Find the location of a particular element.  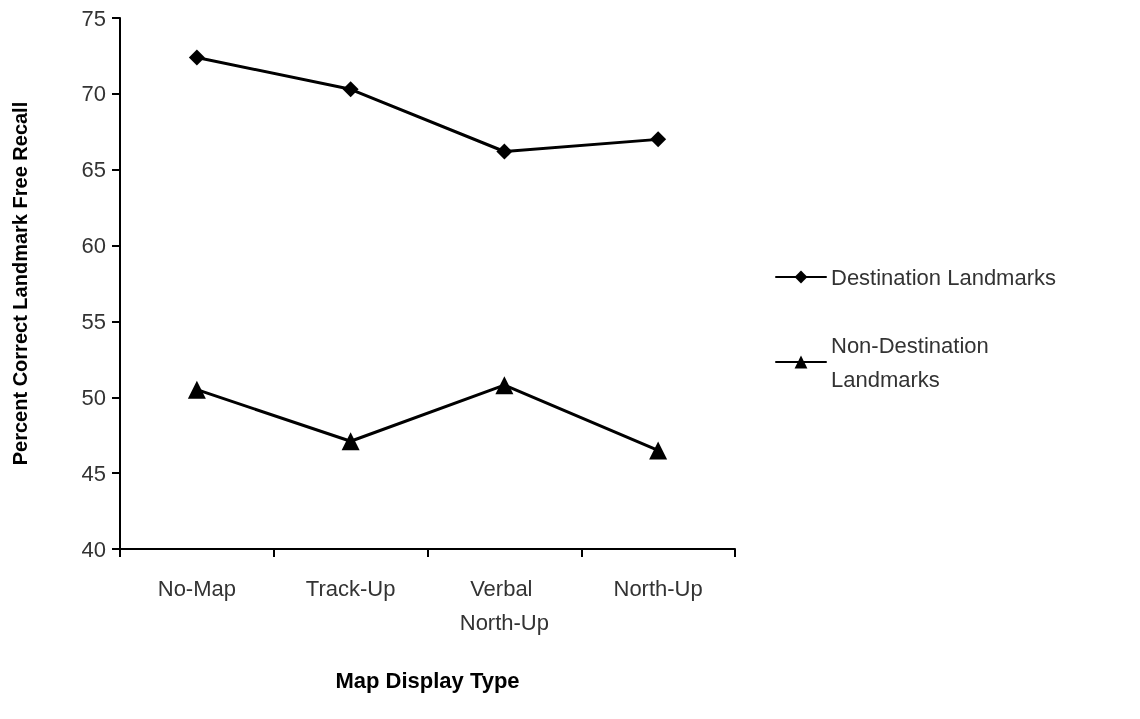

y-tick-label: 40 is located at coordinates (93, 549).